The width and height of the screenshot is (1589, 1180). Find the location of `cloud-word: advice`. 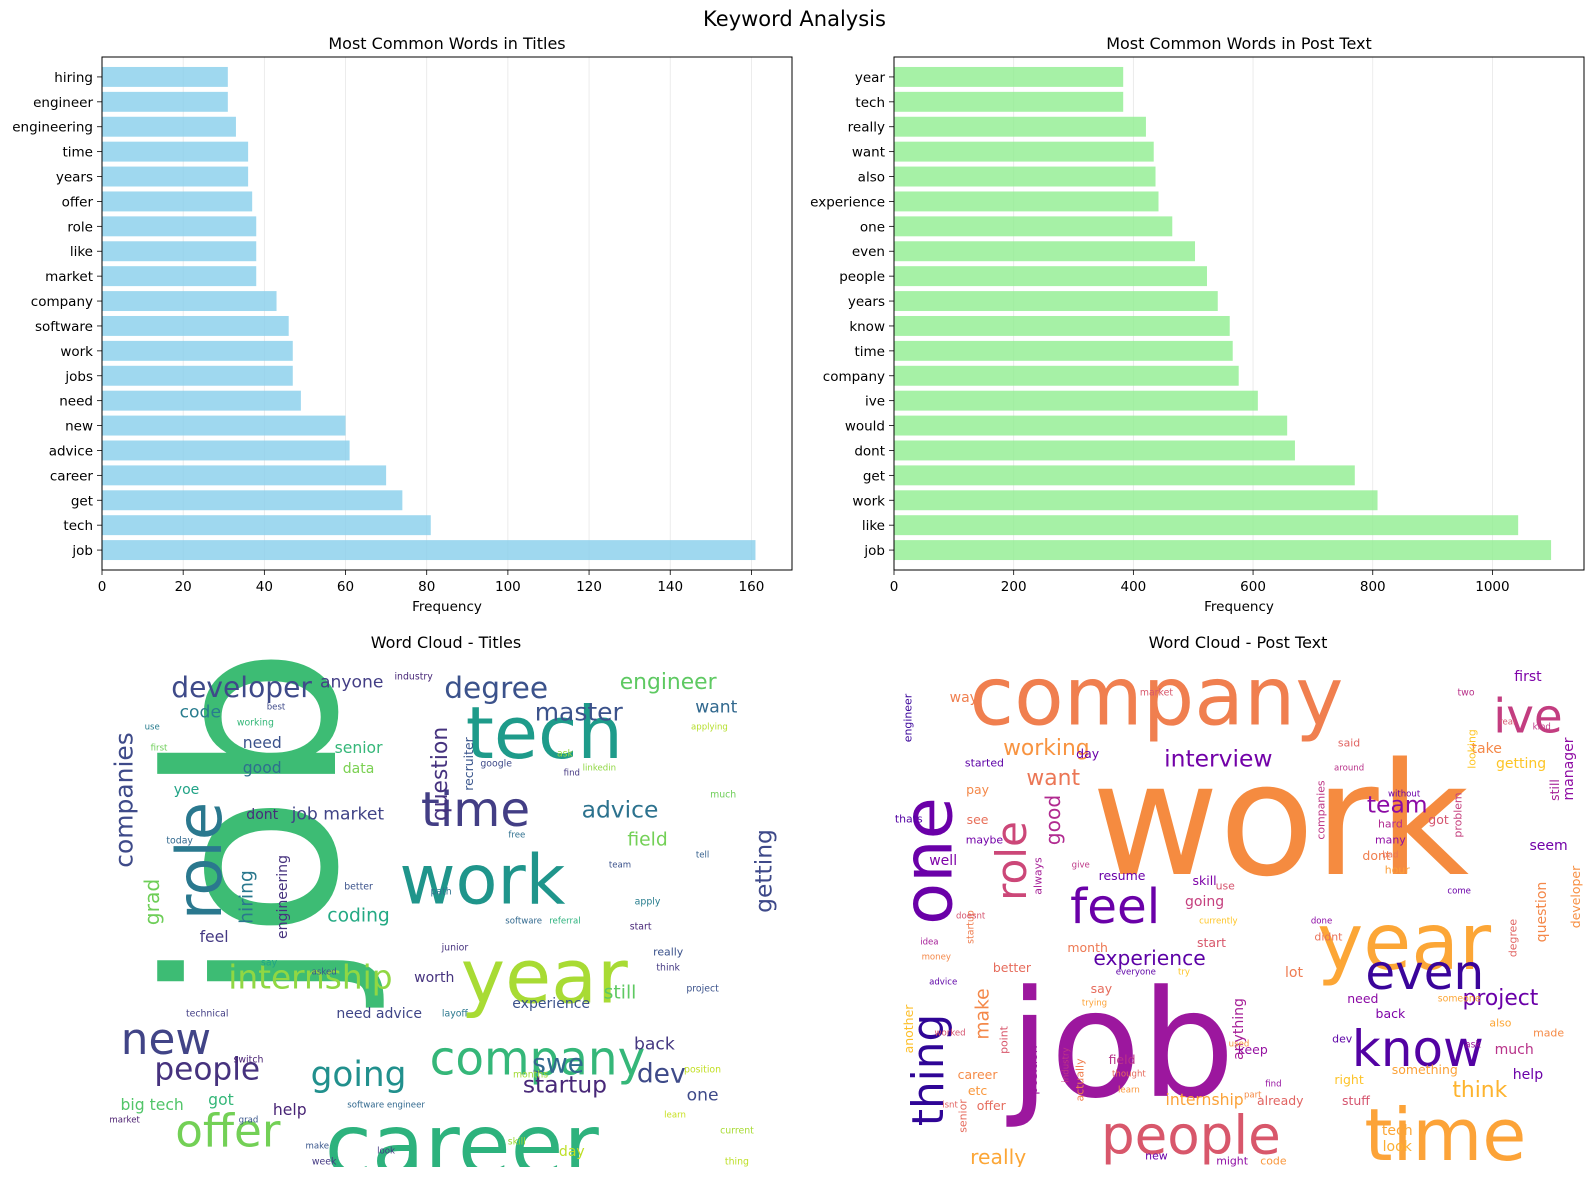

cloud-word: advice is located at coordinates (620, 809).